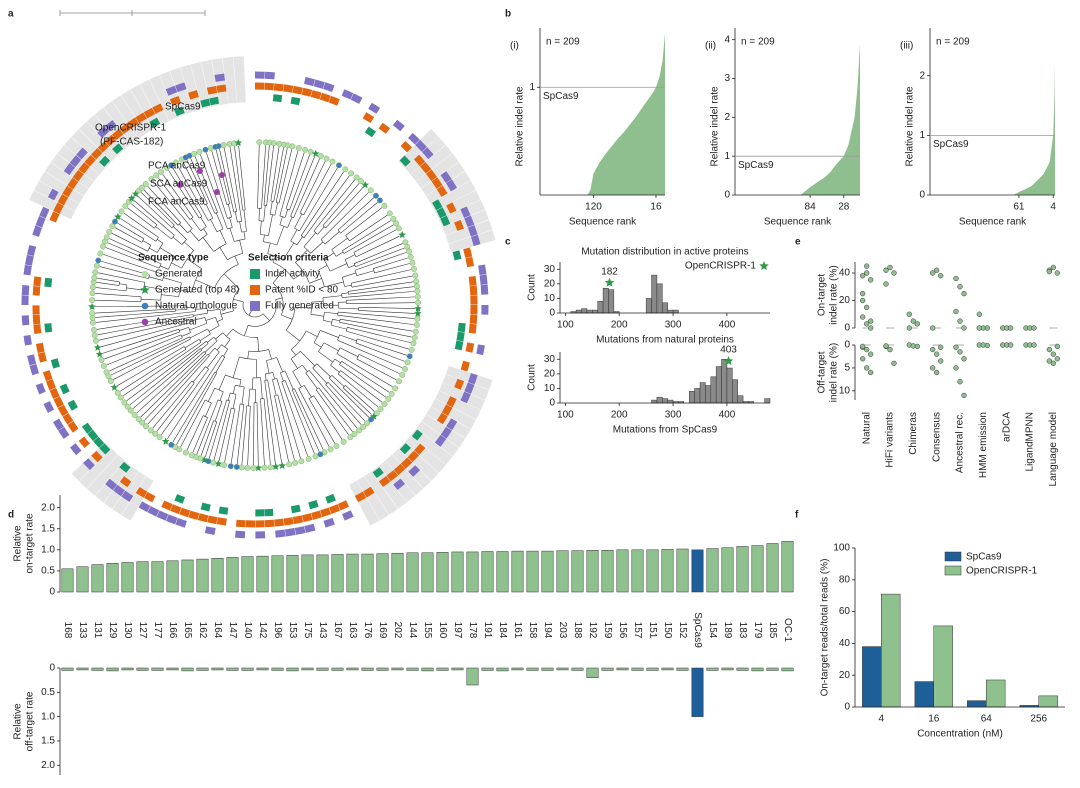 The image size is (1080, 788). I want to click on y-axis-label: indel rate (%), so click(834, 372).